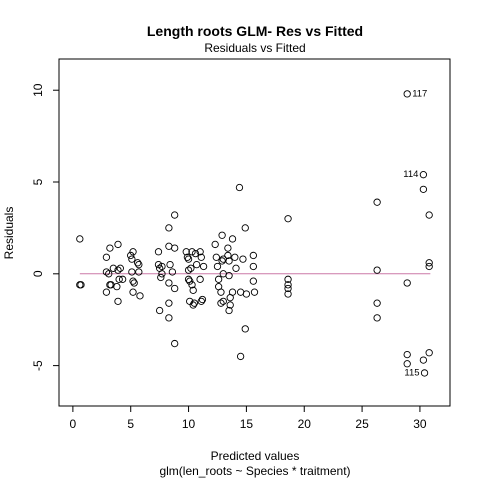  Describe the element at coordinates (38, 365) in the screenshot. I see `y-tick-label: -5` at that location.